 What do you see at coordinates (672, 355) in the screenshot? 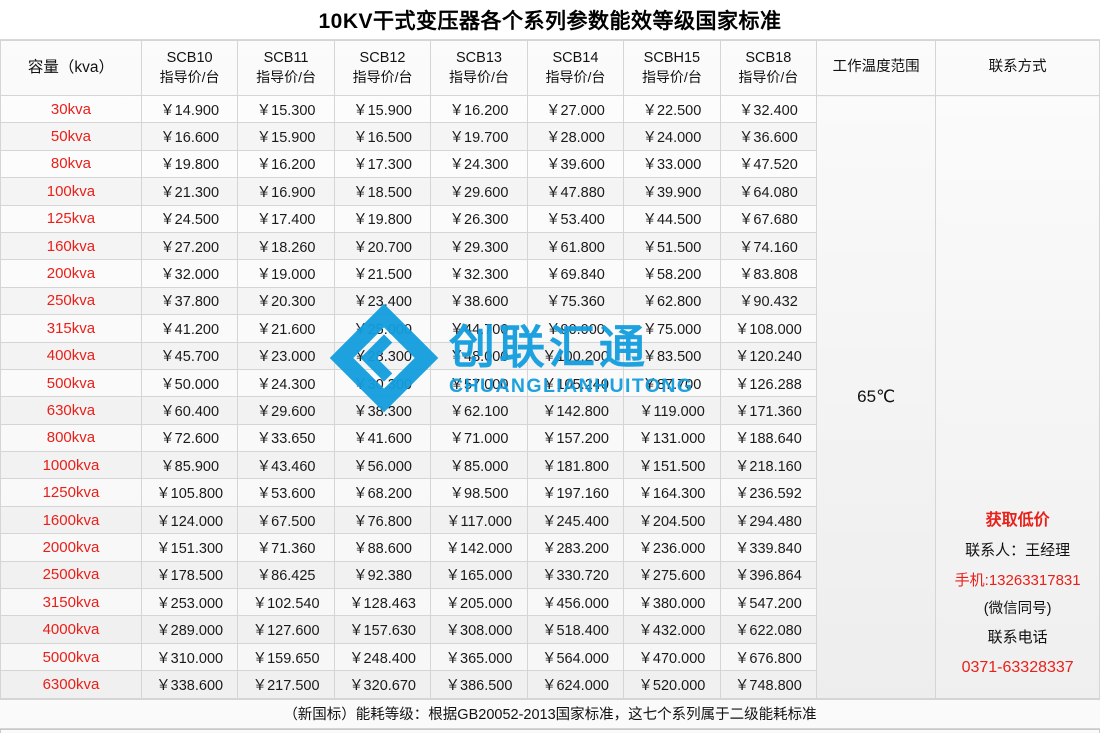
I see `price-cell-scbh15: ￥83.500` at bounding box center [672, 355].